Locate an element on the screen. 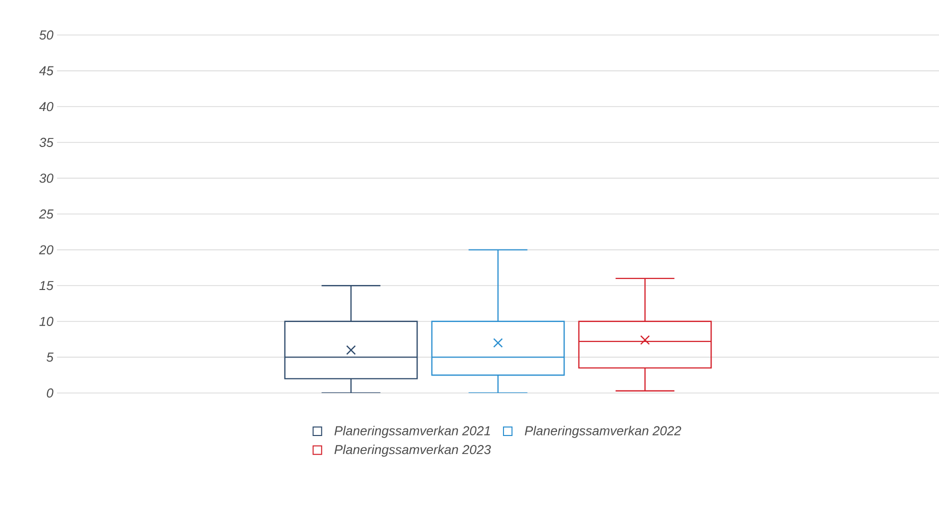 The width and height of the screenshot is (939, 514). y-tick-label: 45 is located at coordinates (46, 71).